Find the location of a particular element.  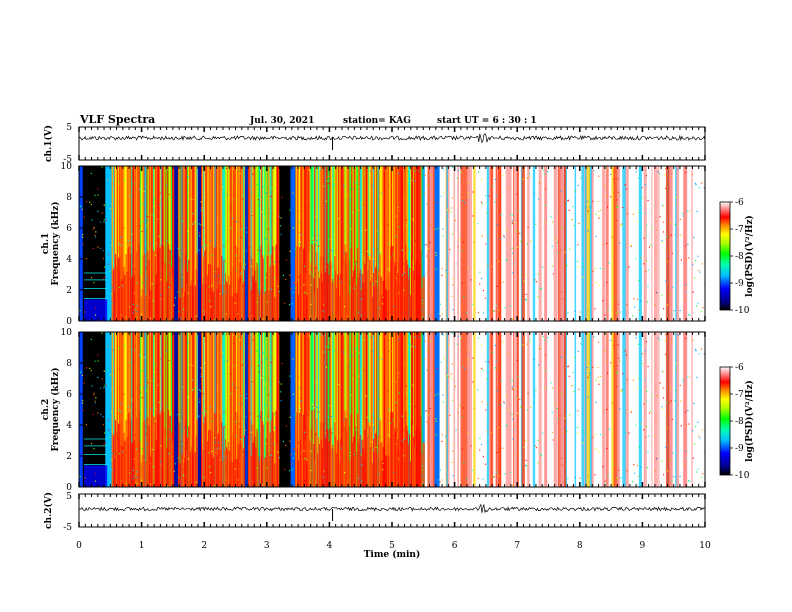

time-axis-tick-label: 9 is located at coordinates (643, 546).